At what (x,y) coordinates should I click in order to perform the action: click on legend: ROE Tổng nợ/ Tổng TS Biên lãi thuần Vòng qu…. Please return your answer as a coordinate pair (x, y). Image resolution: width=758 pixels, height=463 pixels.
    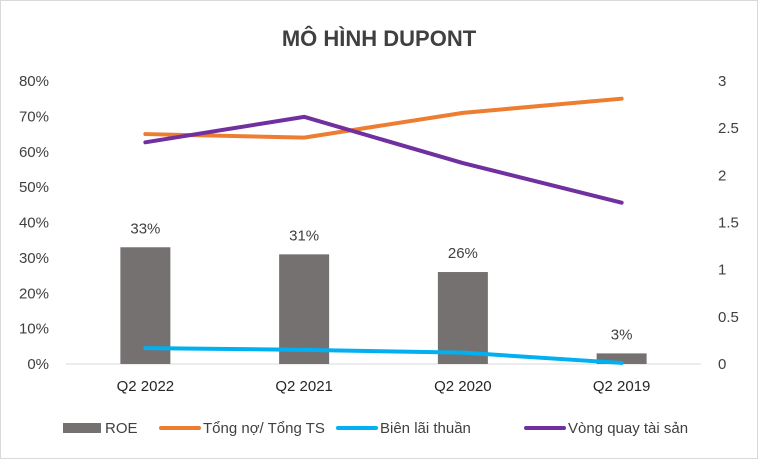
    Looking at the image, I should click on (375, 428).